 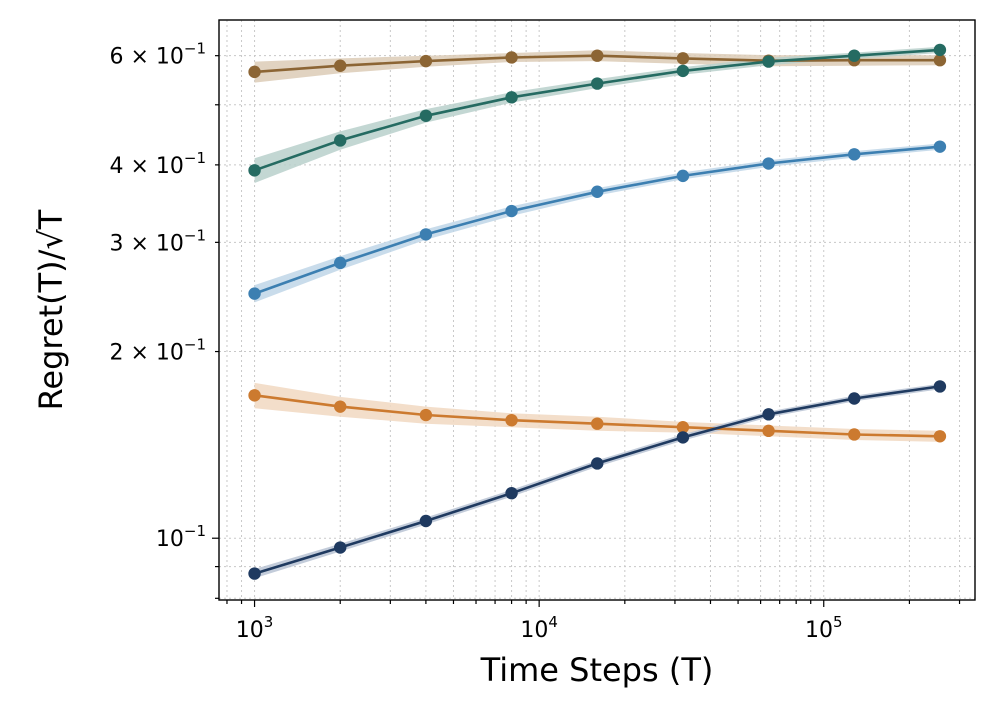 I want to click on x-tick-label: 10⁴, so click(x=539, y=628).